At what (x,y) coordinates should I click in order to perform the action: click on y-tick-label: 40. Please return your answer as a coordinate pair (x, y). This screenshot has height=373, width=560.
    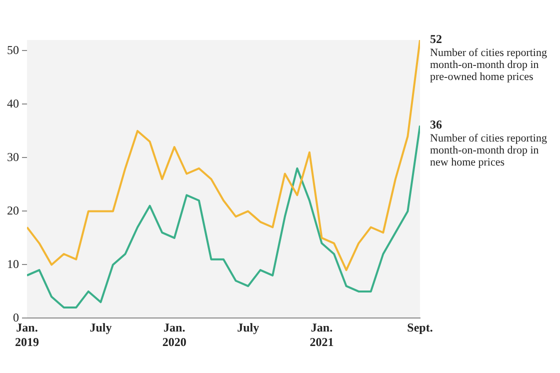
    Looking at the image, I should click on (13, 103).